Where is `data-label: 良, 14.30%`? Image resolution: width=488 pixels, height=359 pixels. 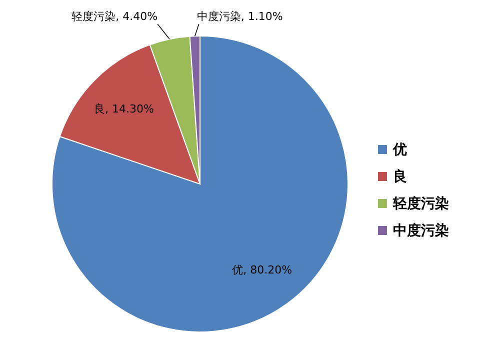
data-label: 良, 14.30% is located at coordinates (124, 109).